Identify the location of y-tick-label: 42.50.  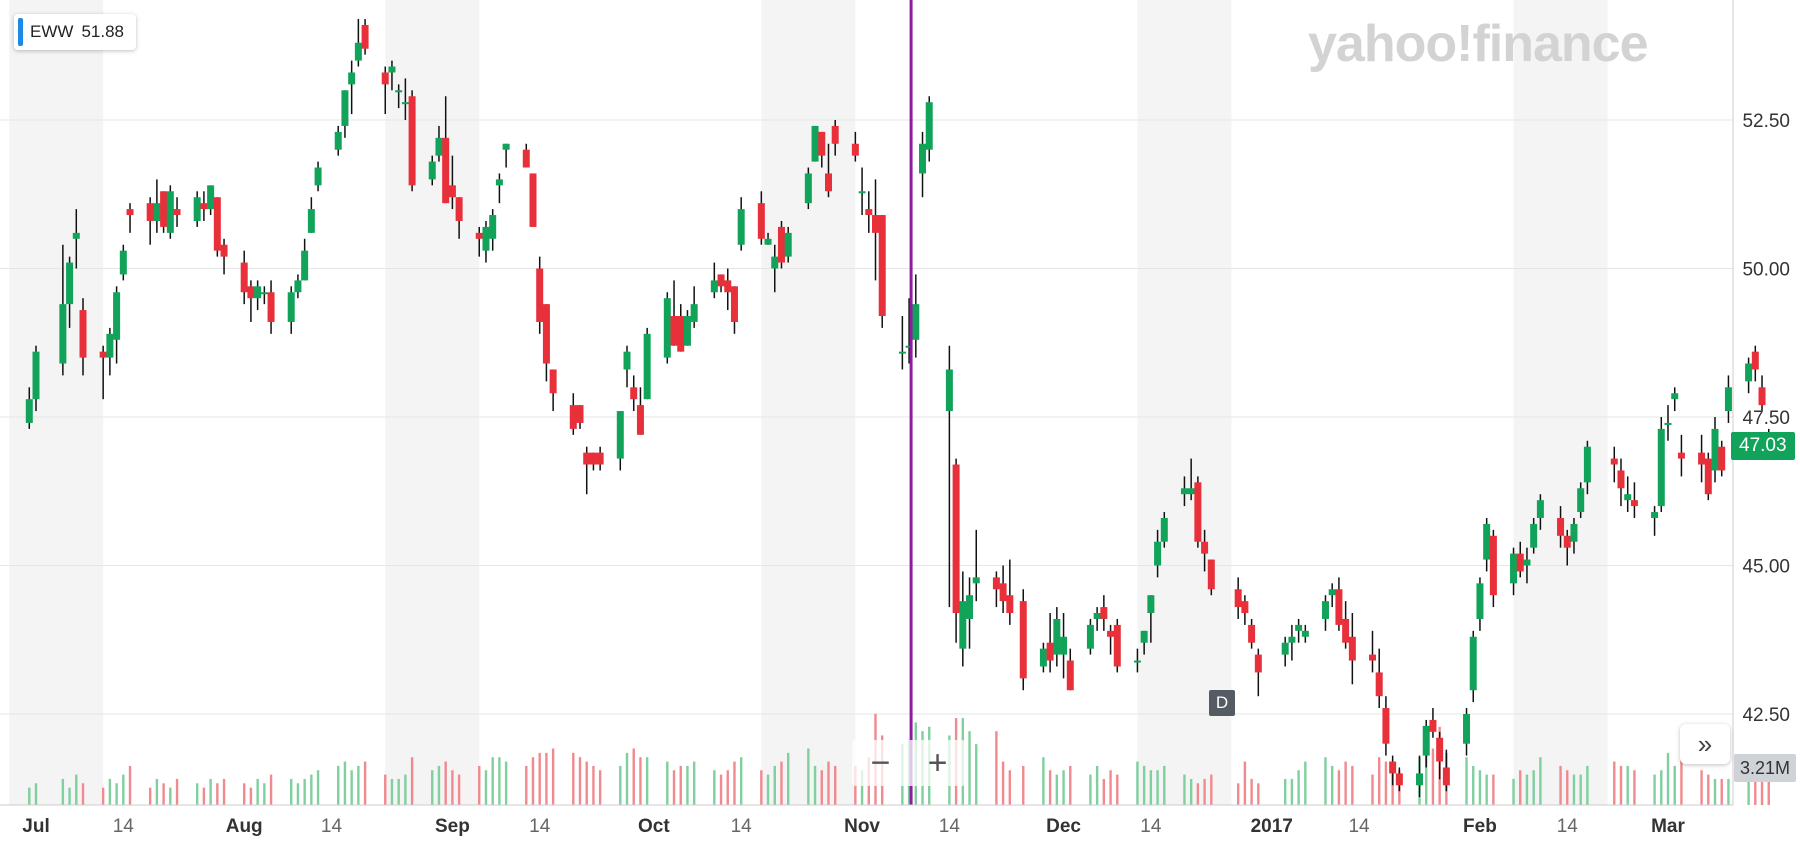
(1766, 715).